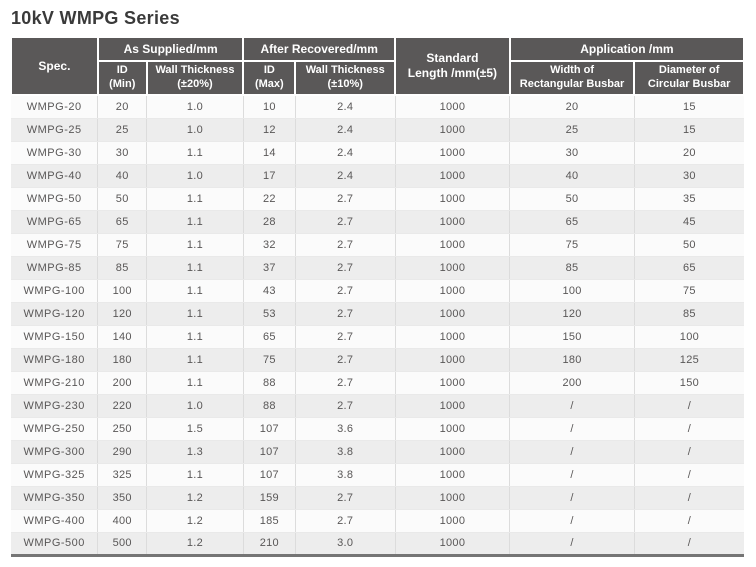 The width and height of the screenshot is (756, 567). What do you see at coordinates (345, 452) in the screenshot?
I see `value-cell: 3.8` at bounding box center [345, 452].